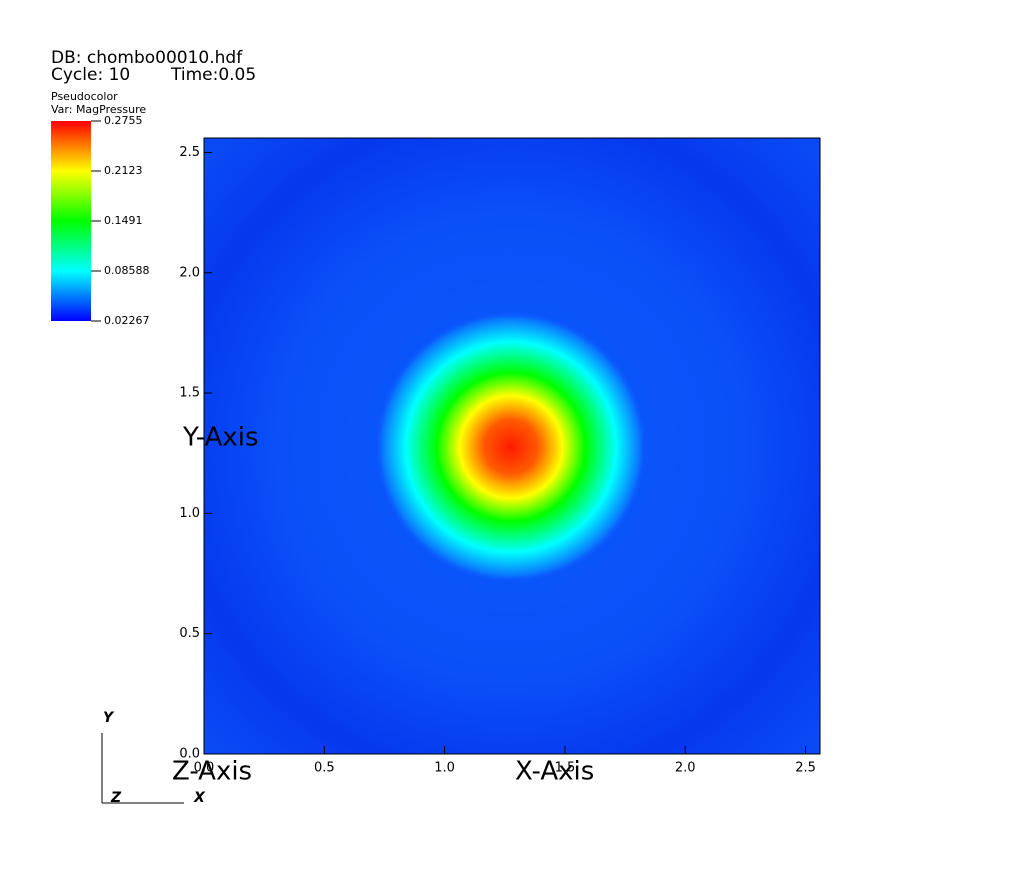  I want to click on x-tick-label: 0.5, so click(324, 768).